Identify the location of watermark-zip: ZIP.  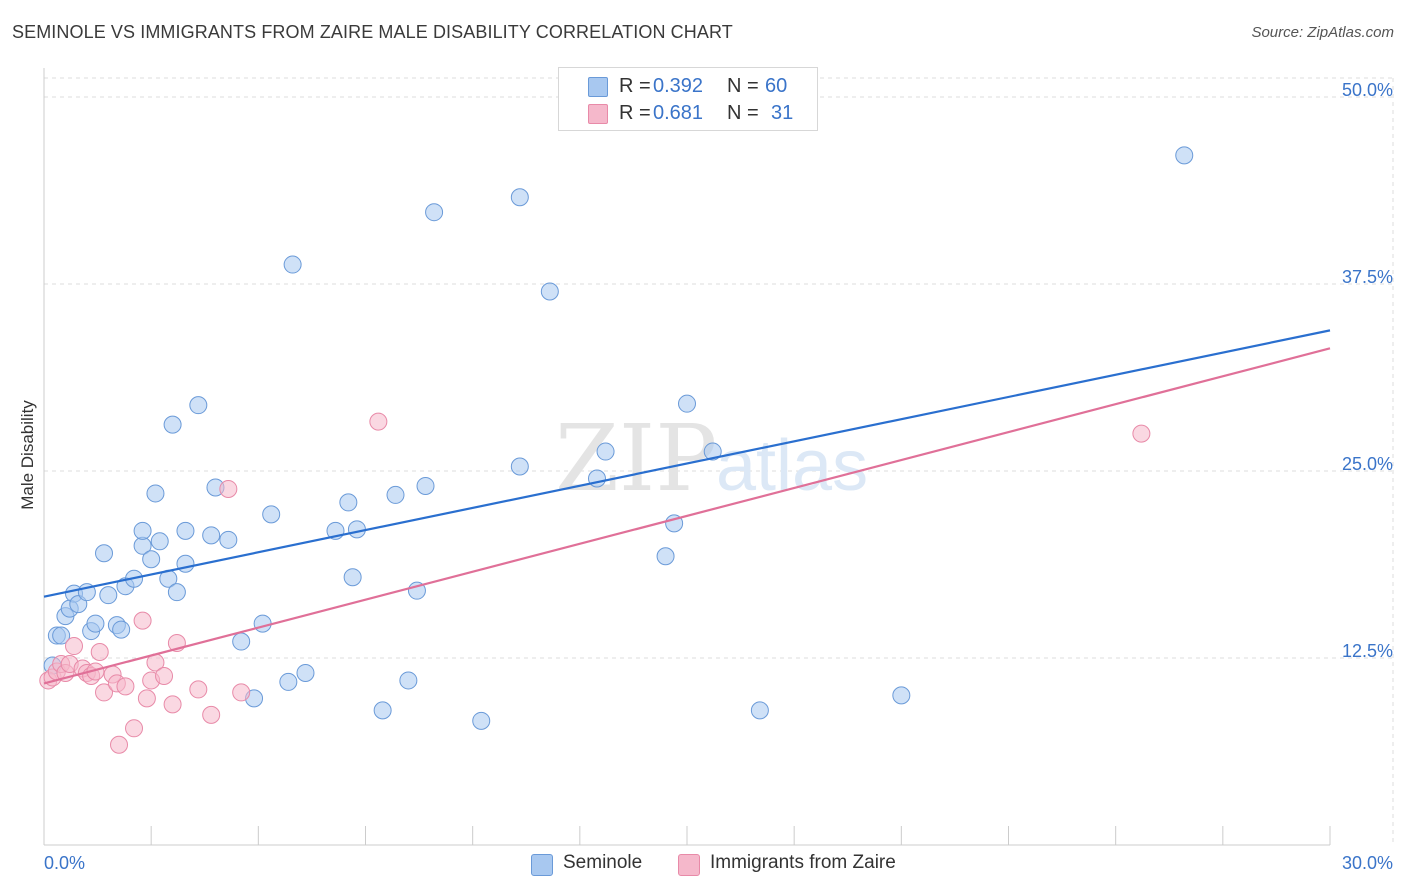
(636, 458).